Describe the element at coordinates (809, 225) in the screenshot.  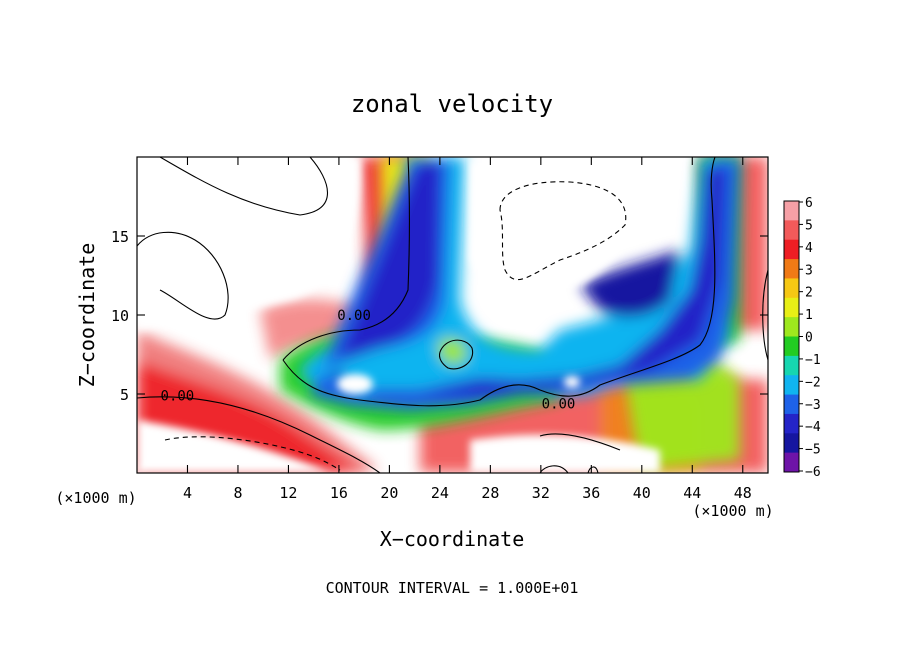
I see `colorbar-label: 5` at that location.